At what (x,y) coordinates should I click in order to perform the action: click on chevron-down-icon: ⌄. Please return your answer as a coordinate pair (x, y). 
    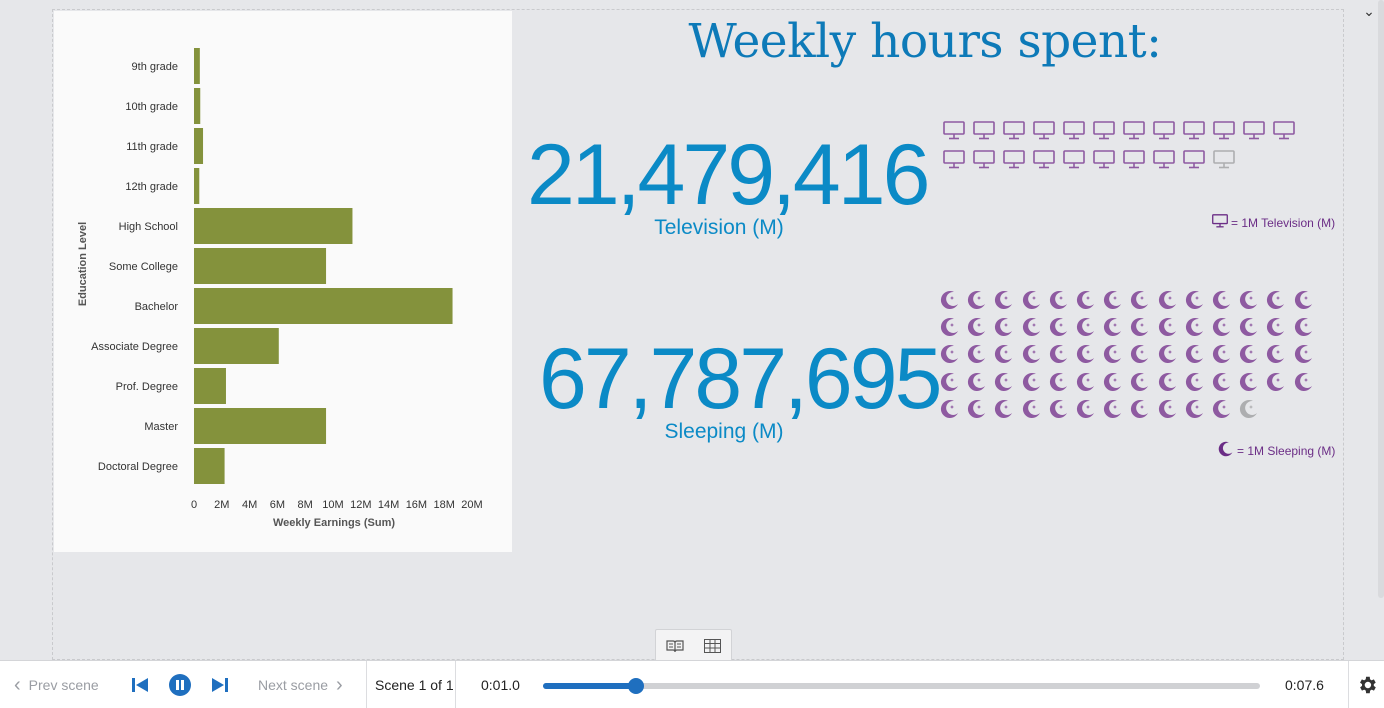
    Looking at the image, I should click on (1369, 11).